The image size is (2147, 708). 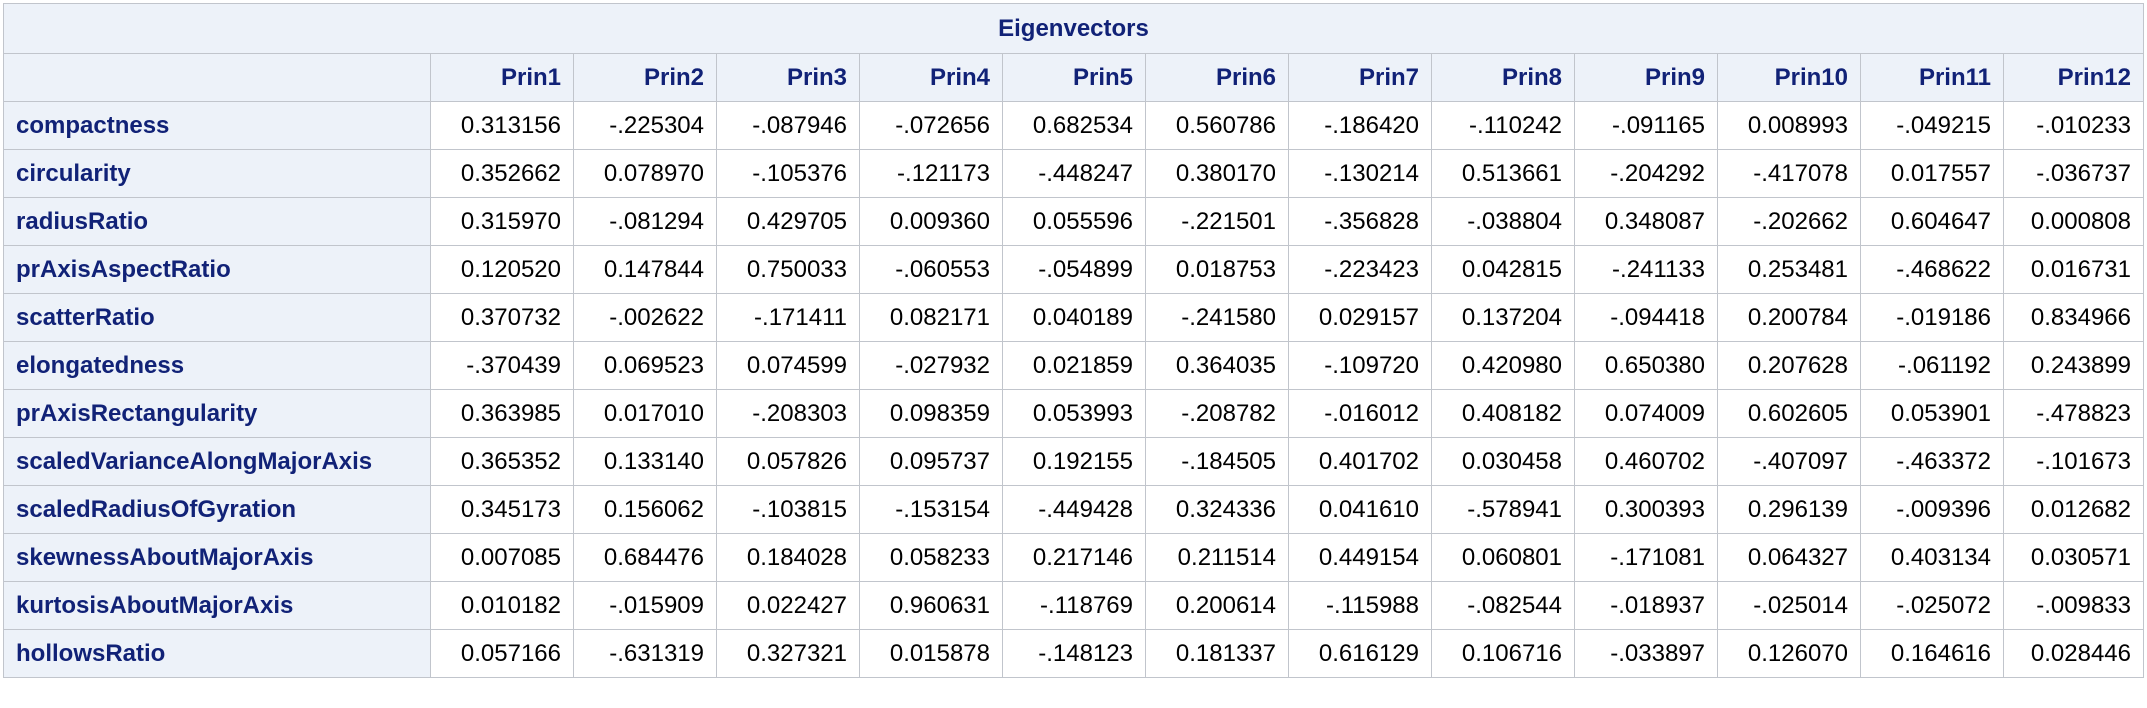 What do you see at coordinates (931, 413) in the screenshot?
I see `table-cell: 0.098359` at bounding box center [931, 413].